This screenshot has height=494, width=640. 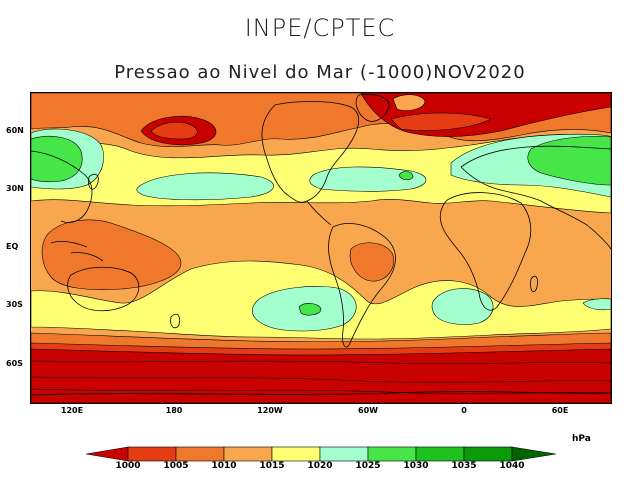 What do you see at coordinates (310, 309) in the screenshot?
I see `field-1025-1030-sepac` at bounding box center [310, 309].